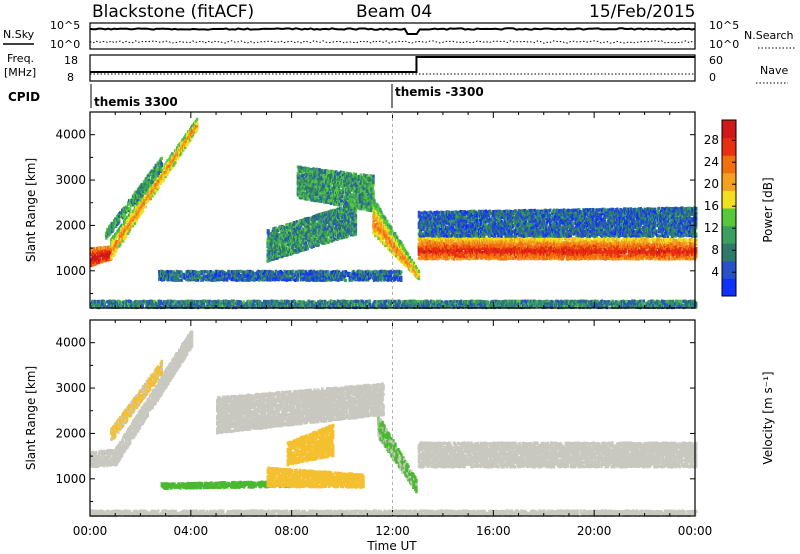  Describe the element at coordinates (65, 25) in the screenshot. I see `noise-left-tick-top: 10^5` at that location.